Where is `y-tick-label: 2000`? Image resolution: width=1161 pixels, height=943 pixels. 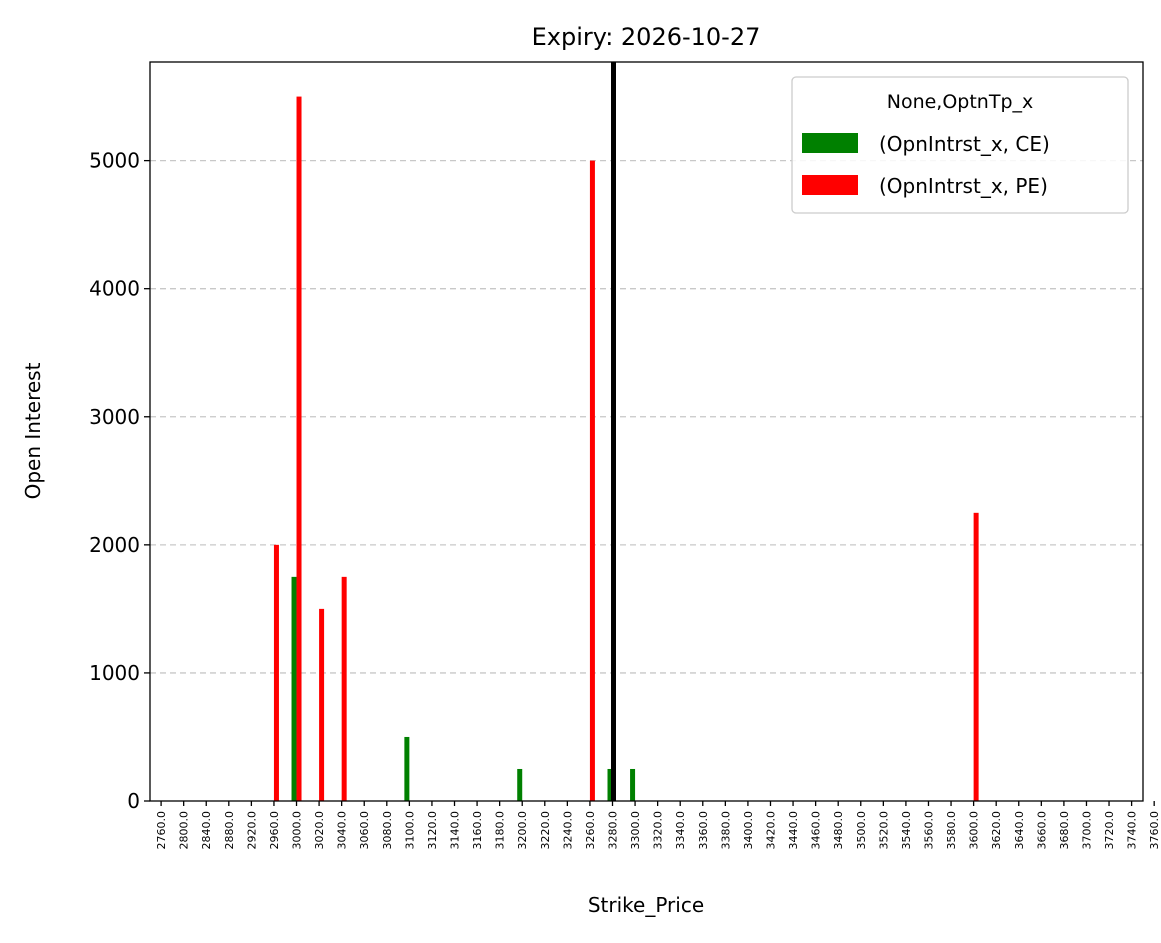 y-tick-label: 2000 is located at coordinates (114, 545).